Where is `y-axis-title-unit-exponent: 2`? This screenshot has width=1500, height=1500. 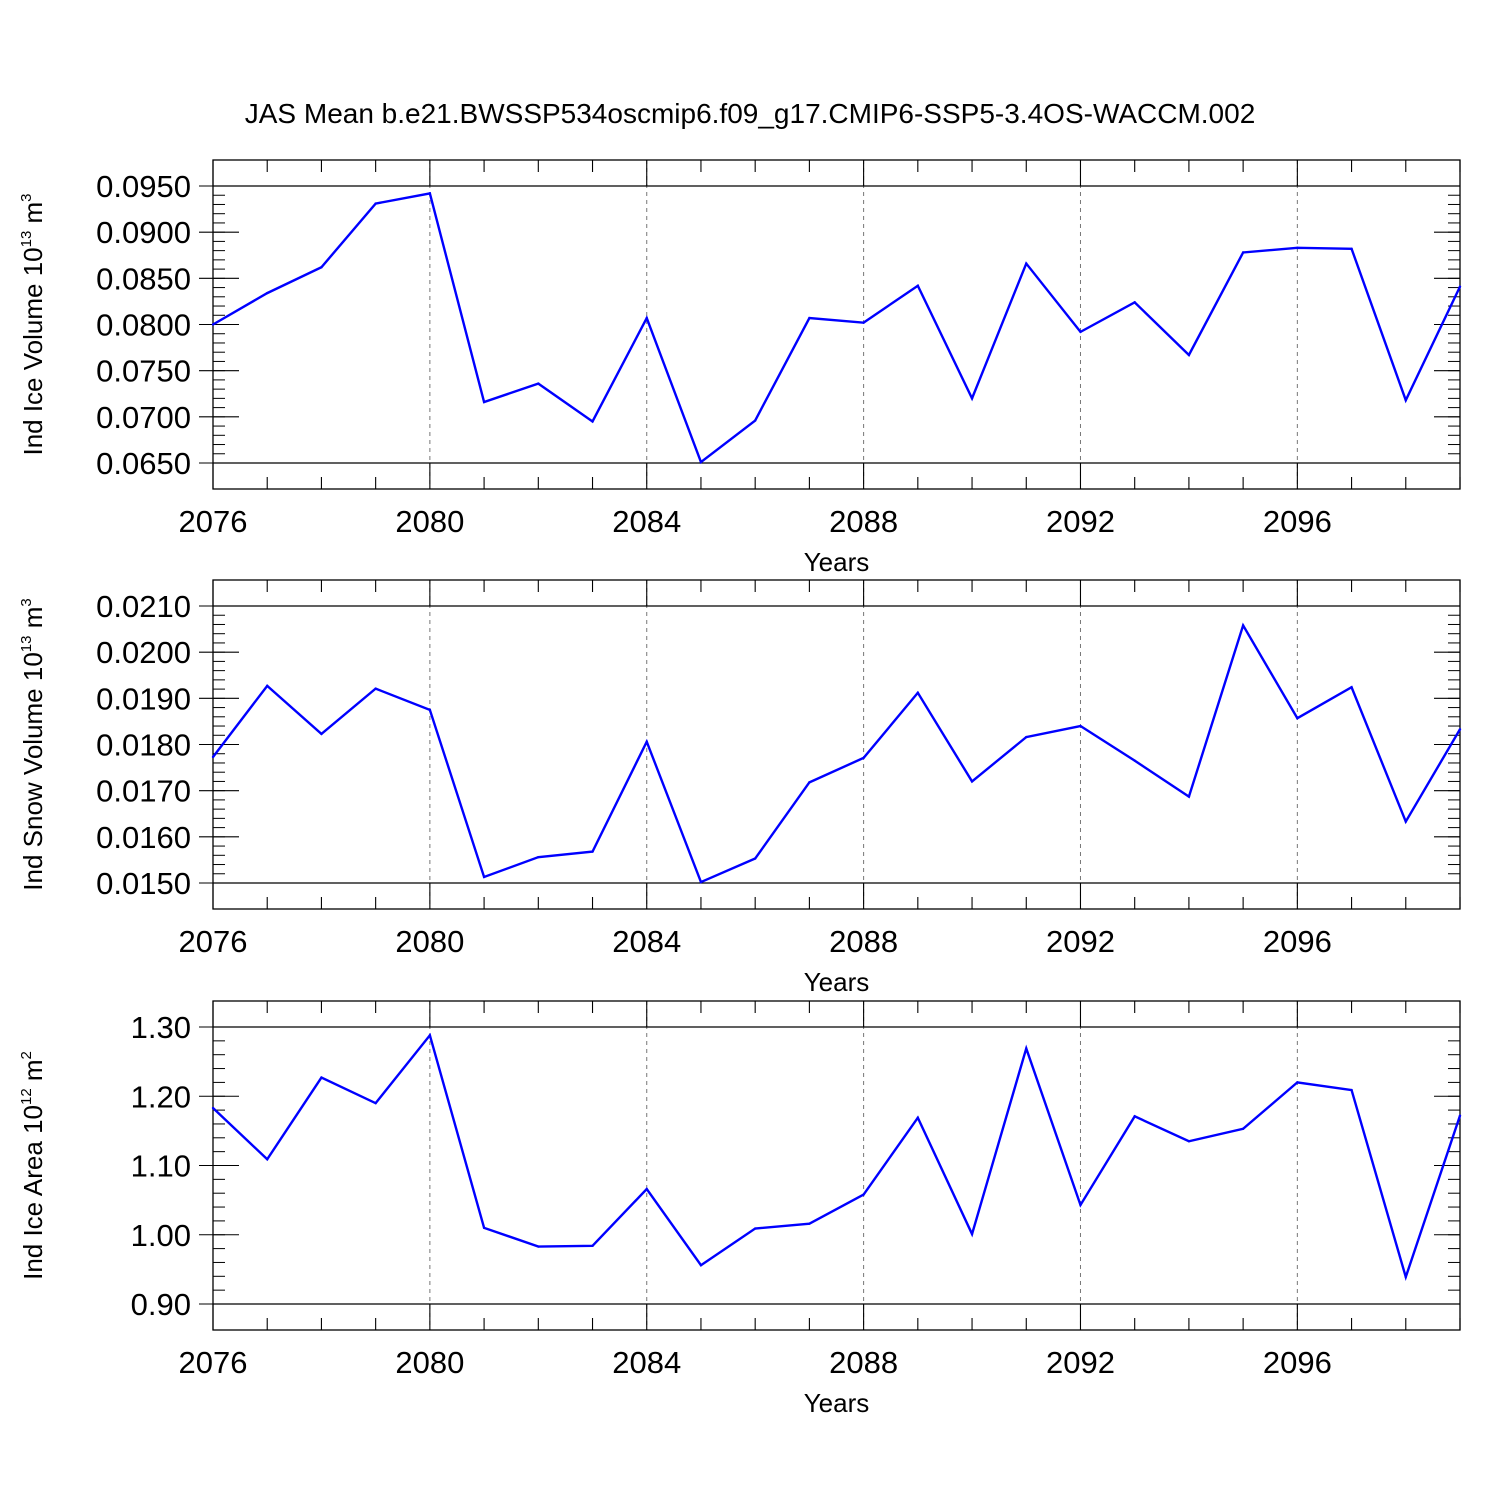
y-axis-title-unit-exponent: 2 is located at coordinates (26, 1055).